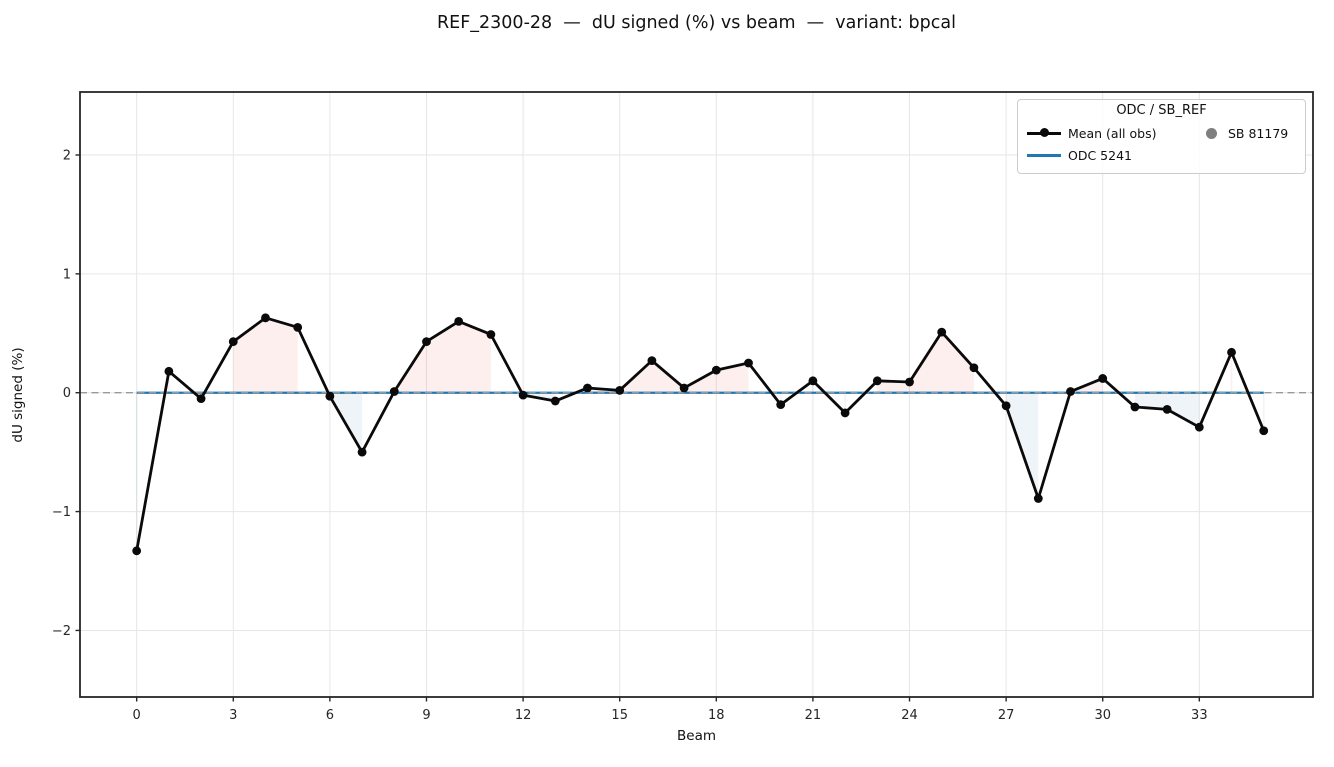  Describe the element at coordinates (1199, 715) in the screenshot. I see `x-tick-label: 33` at that location.